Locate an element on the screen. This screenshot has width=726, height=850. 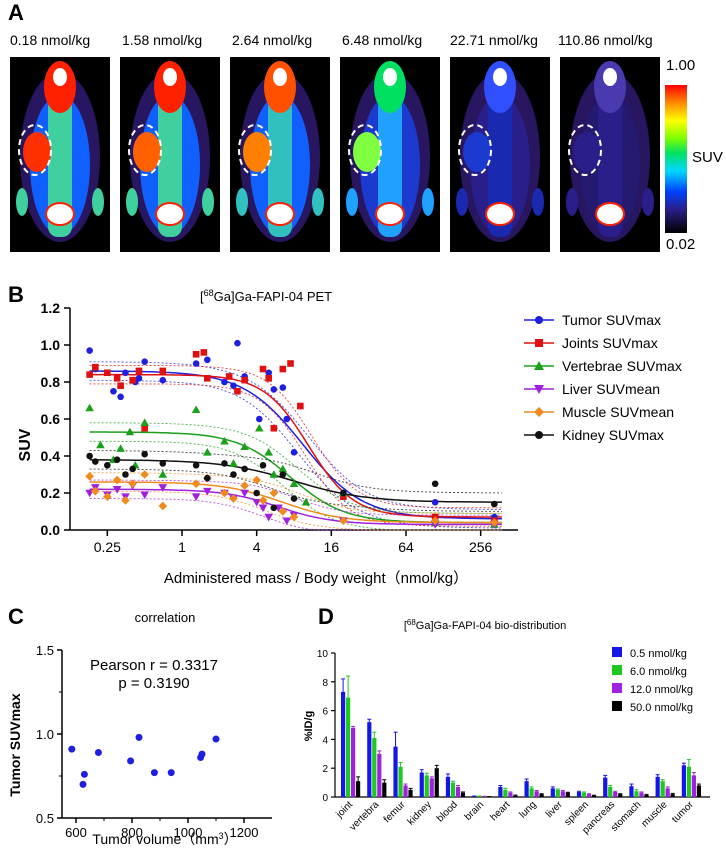
legend-swatch is located at coordinates (617, 688).